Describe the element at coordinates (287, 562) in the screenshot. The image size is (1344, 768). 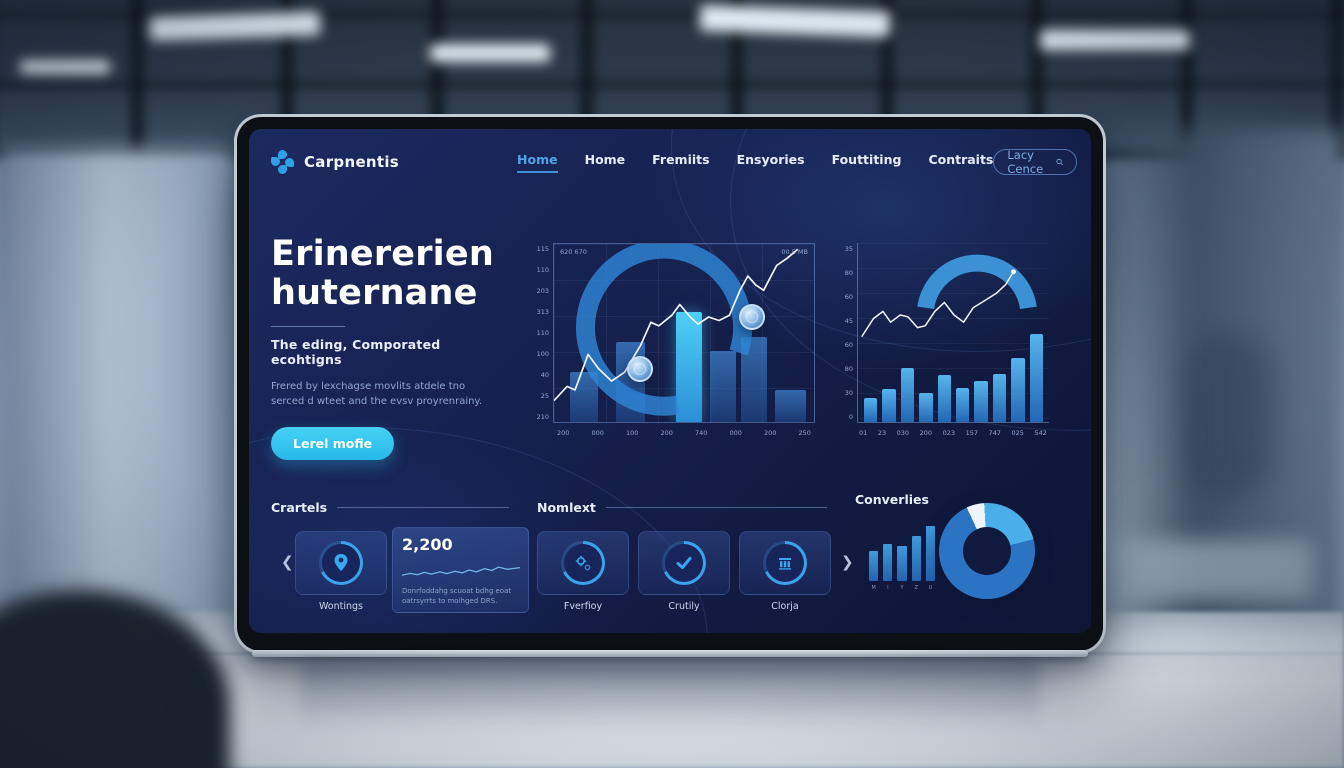
I see `carousel-left-icon: ❮` at that location.